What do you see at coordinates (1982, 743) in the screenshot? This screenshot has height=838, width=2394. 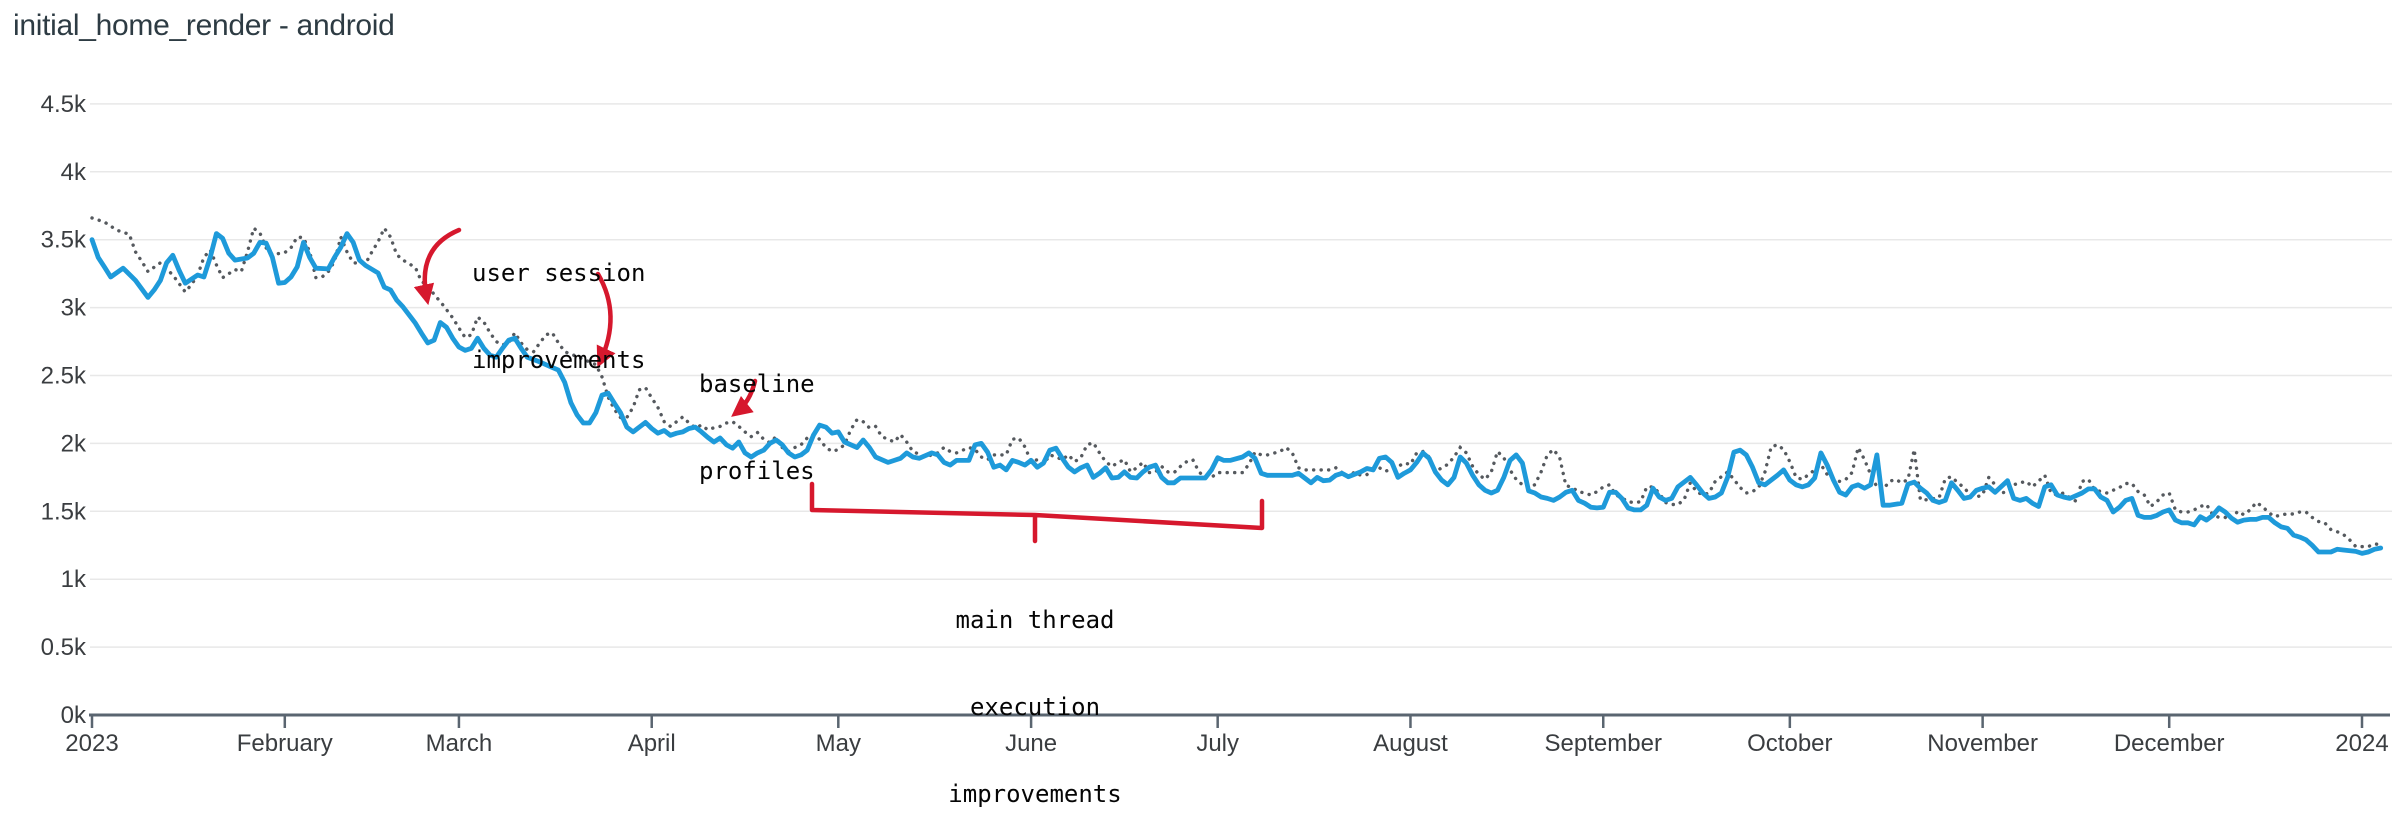 I see `x-tick-label: November` at bounding box center [1982, 743].